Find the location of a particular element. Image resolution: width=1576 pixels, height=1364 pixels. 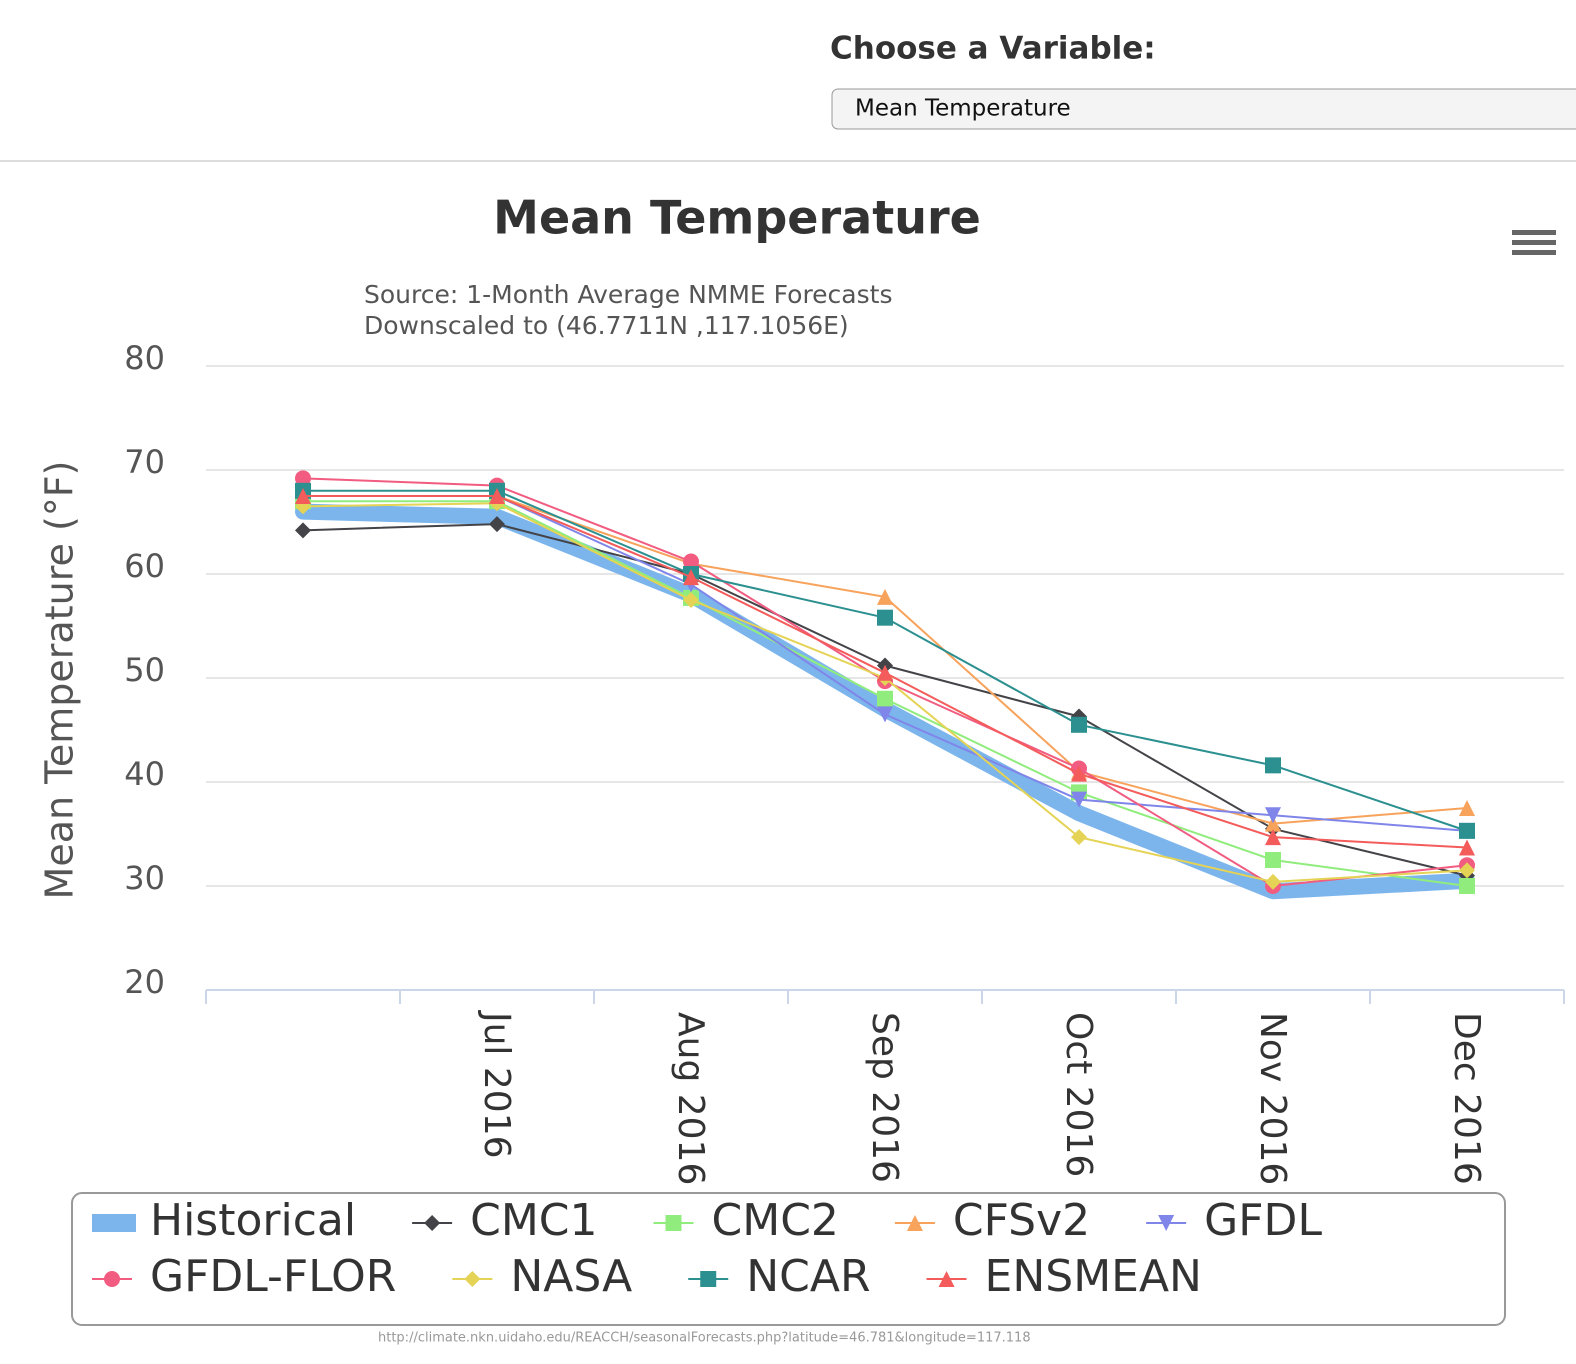

legend-label: CMC2 is located at coordinates (775, 1220).